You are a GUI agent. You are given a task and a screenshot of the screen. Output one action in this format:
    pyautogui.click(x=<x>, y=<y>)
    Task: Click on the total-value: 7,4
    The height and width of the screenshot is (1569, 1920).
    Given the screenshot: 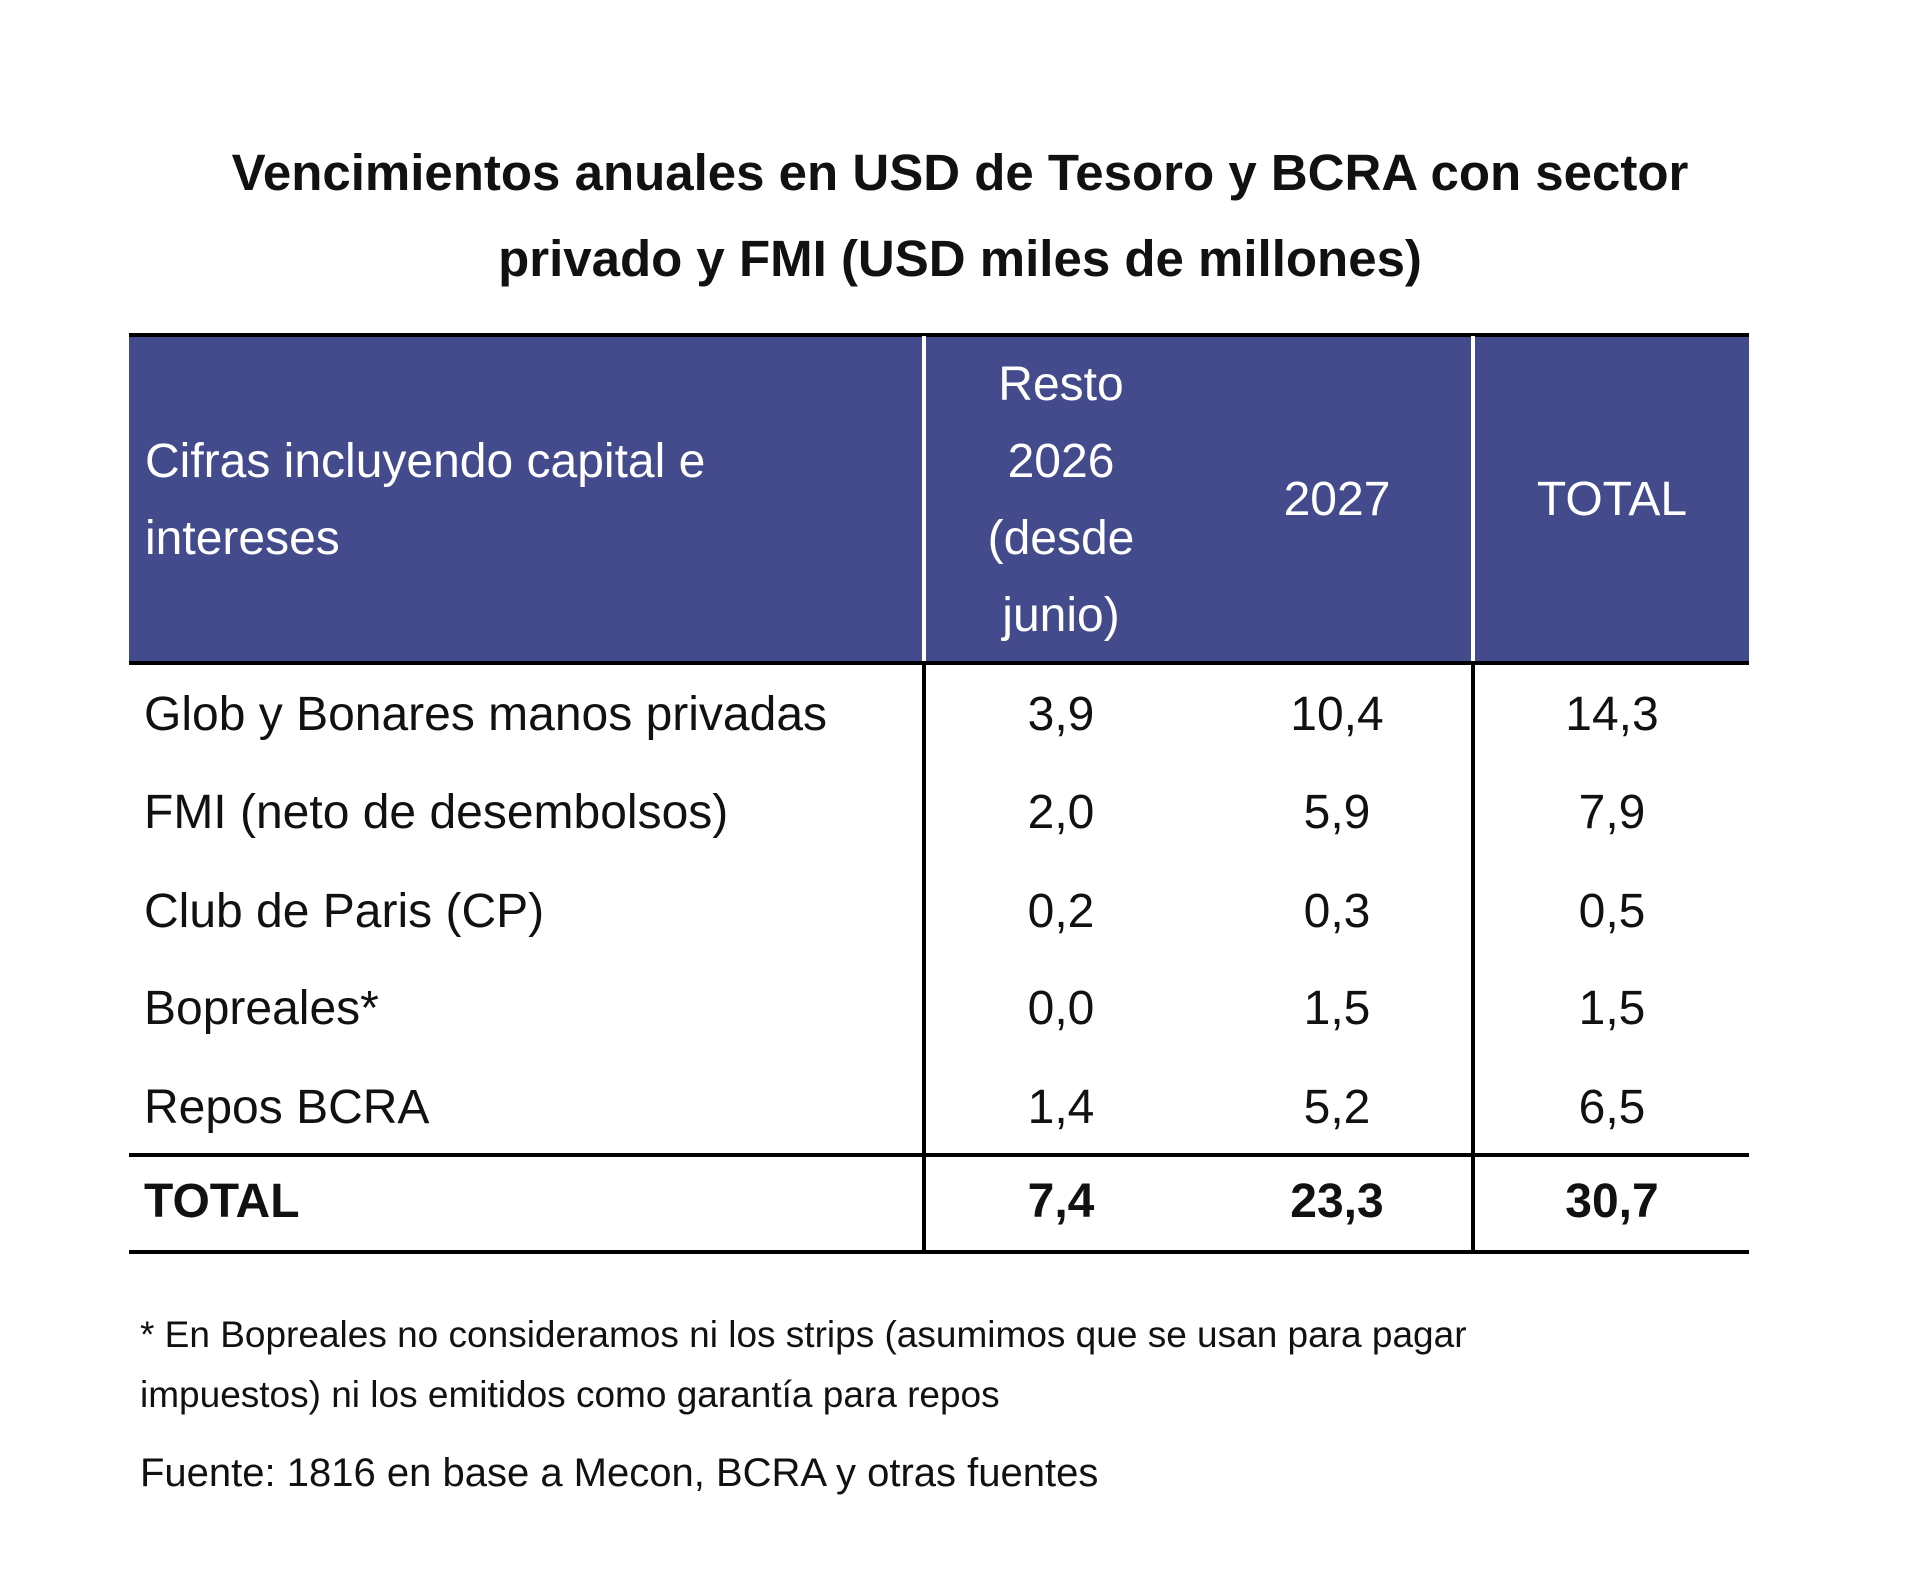 What is the action you would take?
    pyautogui.click(x=1061, y=1201)
    